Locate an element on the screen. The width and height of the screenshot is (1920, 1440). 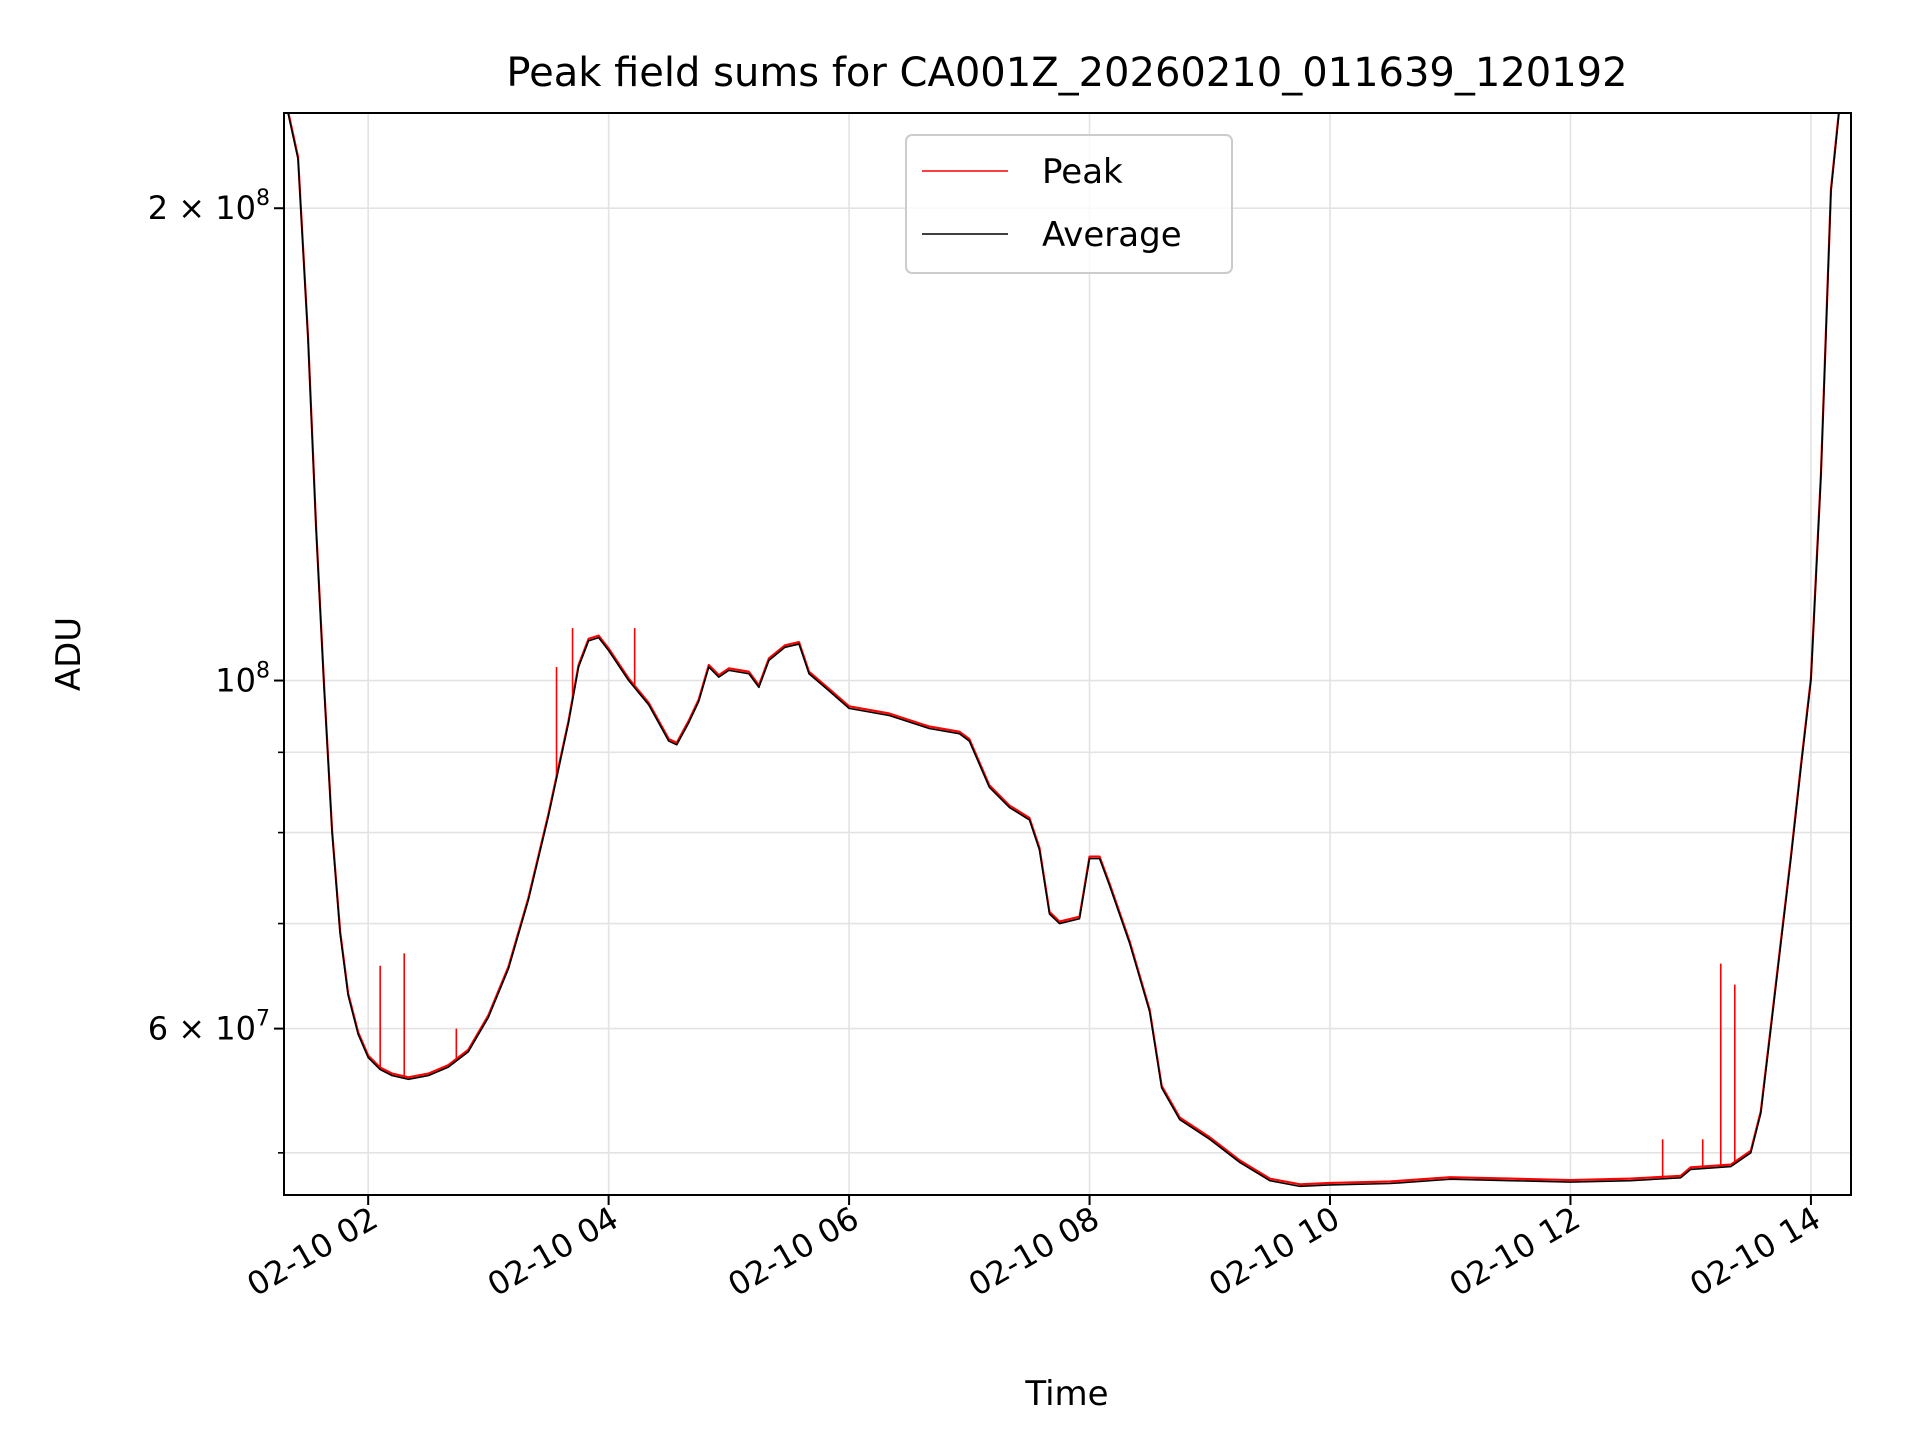
x-axis-label: Time is located at coordinates (1066, 1394).